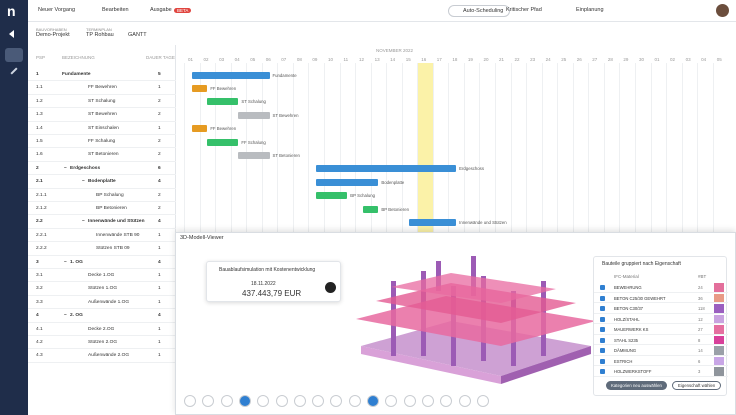 The width and height of the screenshot is (736, 415). Describe the element at coordinates (102, 102) in the screenshot. I see `task-row: 1.2 ST Schalung 2` at that location.